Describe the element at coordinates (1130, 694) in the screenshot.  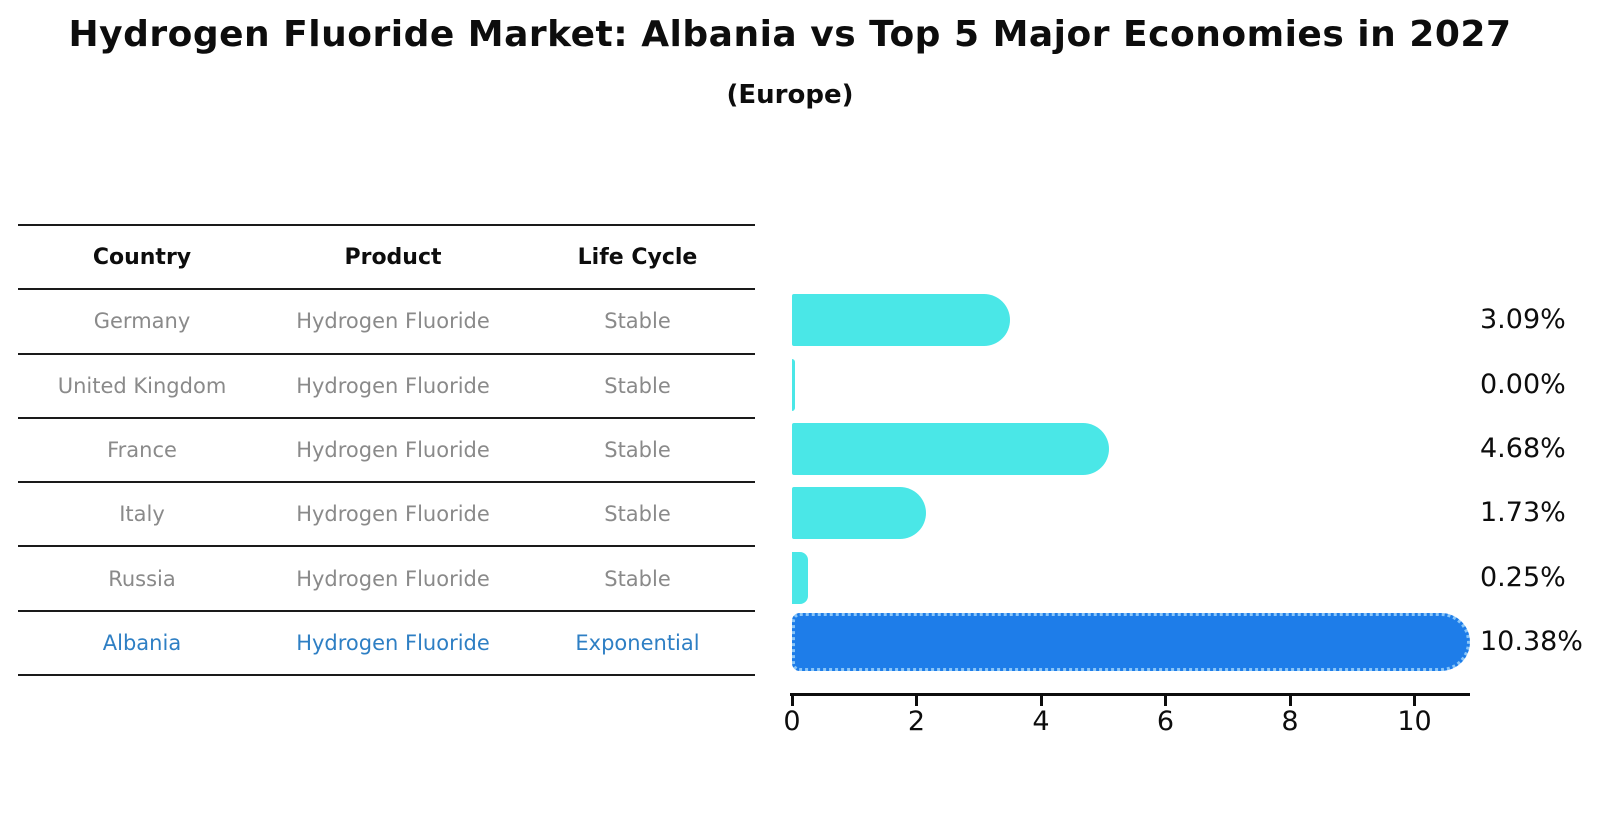
I see `x-axis-line` at that location.